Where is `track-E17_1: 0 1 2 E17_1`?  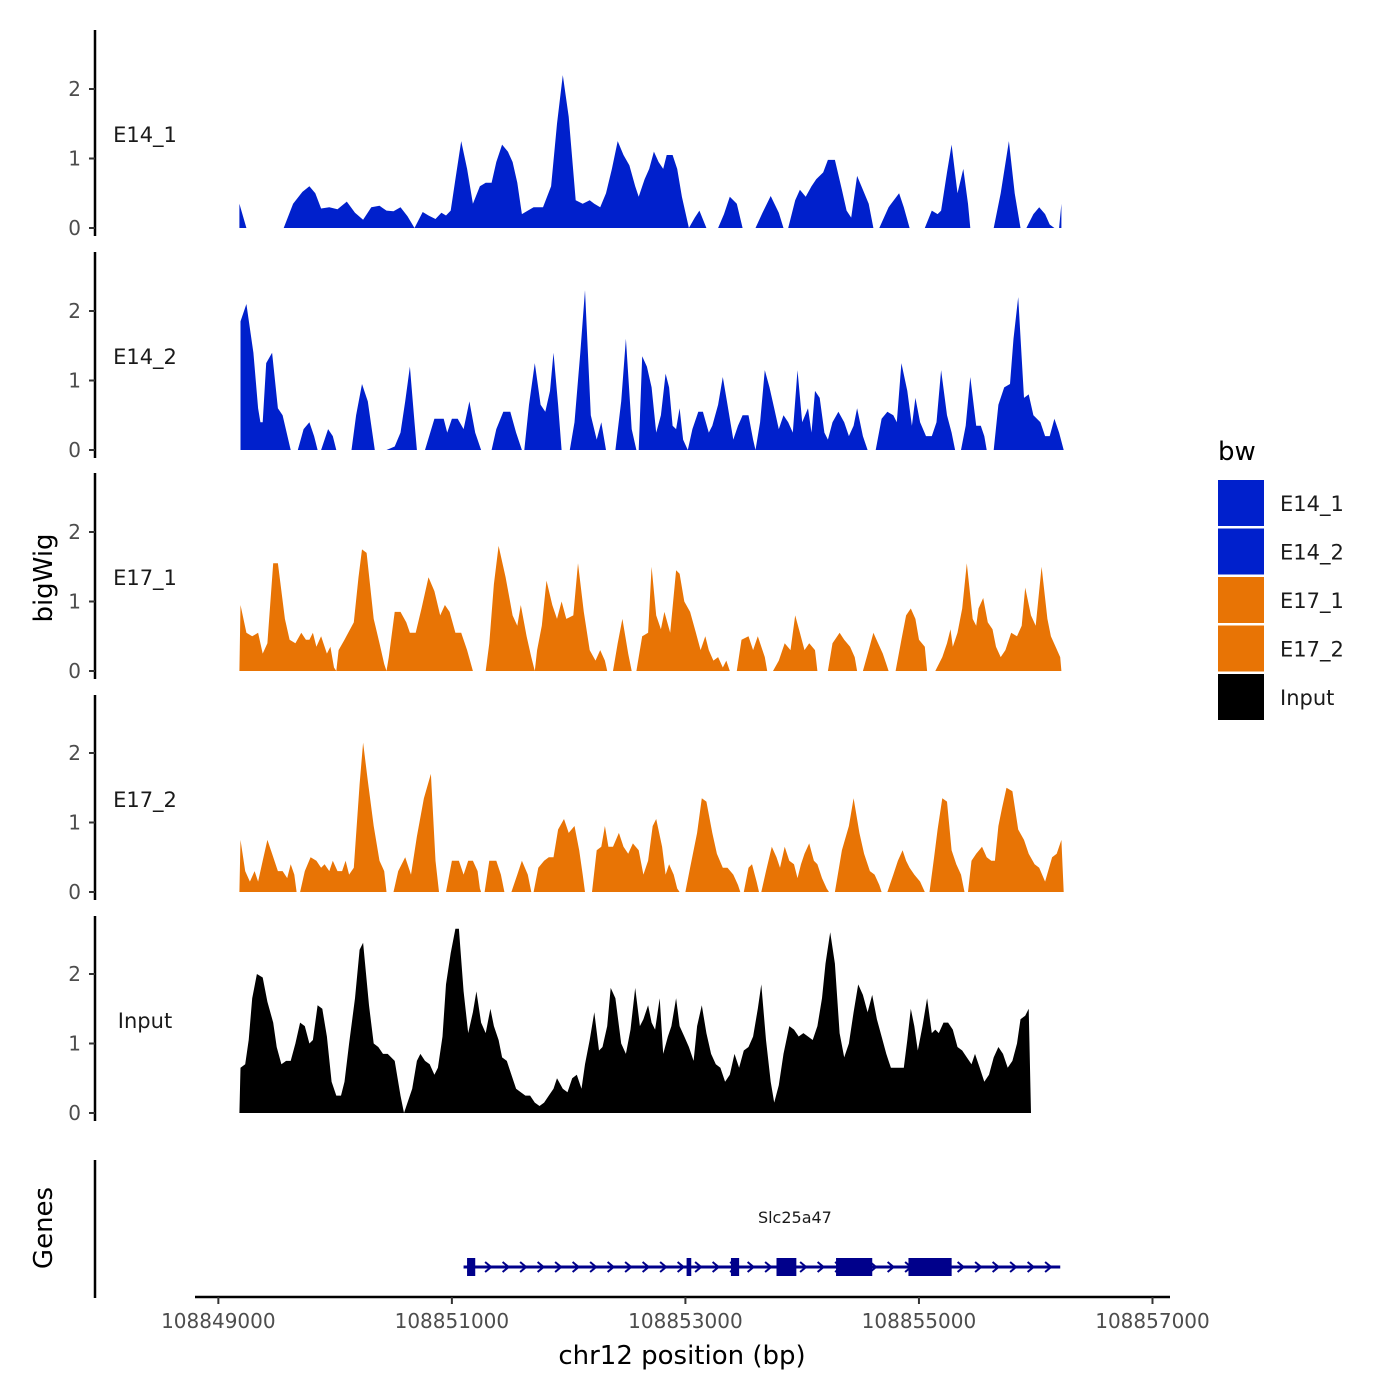 track-E17_1: 0 1 2 E17_1 is located at coordinates (565, 578).